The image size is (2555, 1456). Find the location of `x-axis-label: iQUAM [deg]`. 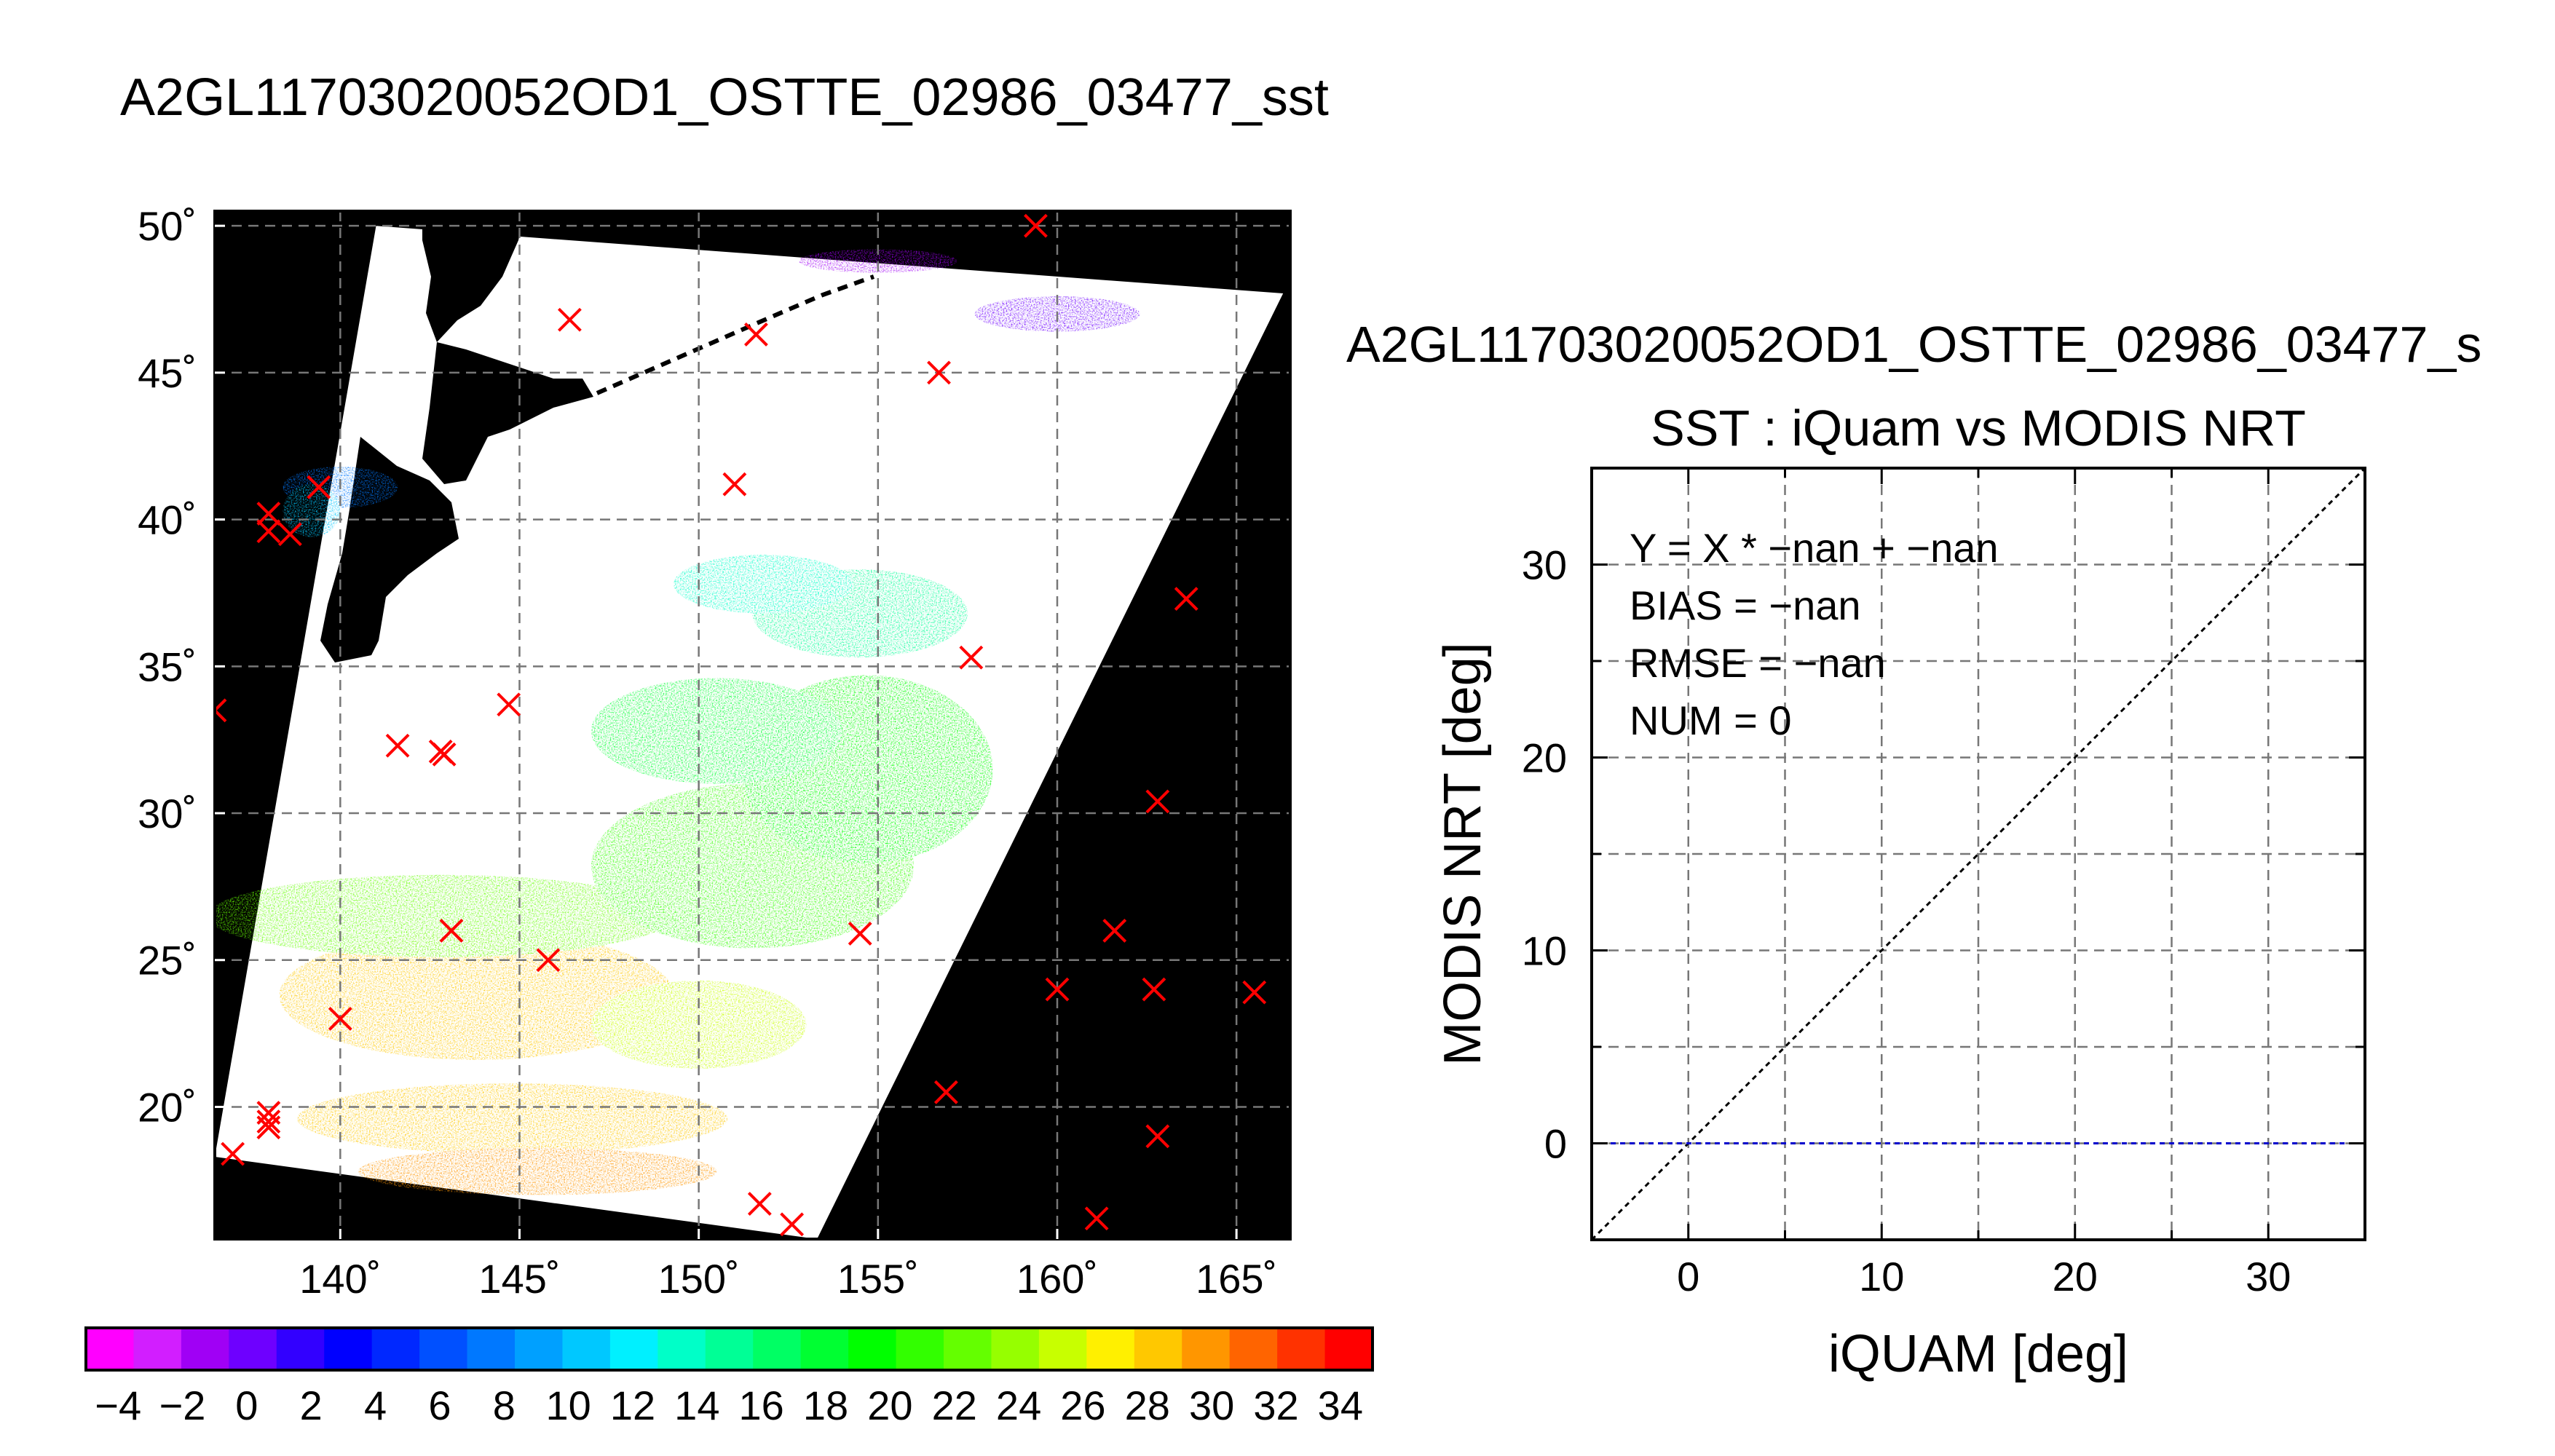

x-axis-label: iQUAM [deg] is located at coordinates (1978, 1354).